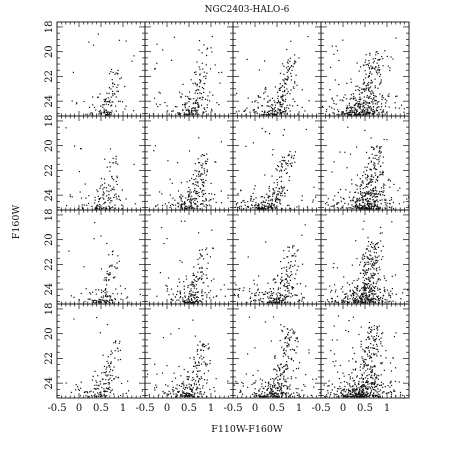 The height and width of the screenshot is (450, 450). What do you see at coordinates (188, 358) in the screenshot?
I see `scatter-points` at bounding box center [188, 358].